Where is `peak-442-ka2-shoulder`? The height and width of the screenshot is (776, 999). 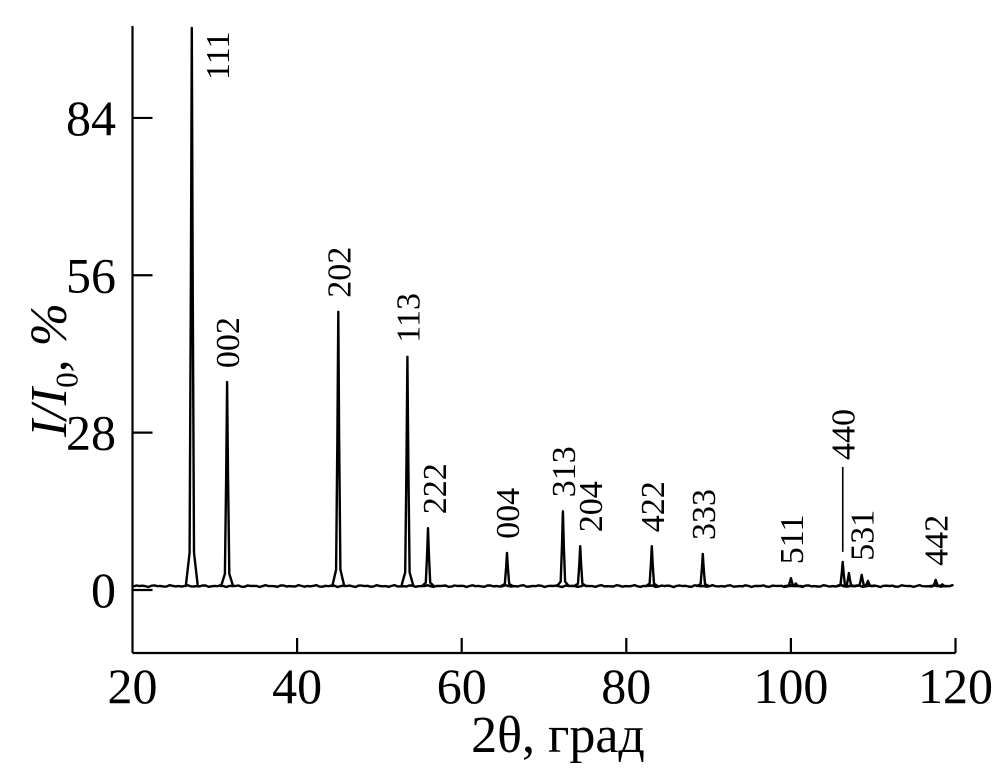
peak-442-ka2-shoulder is located at coordinates (942, 585).